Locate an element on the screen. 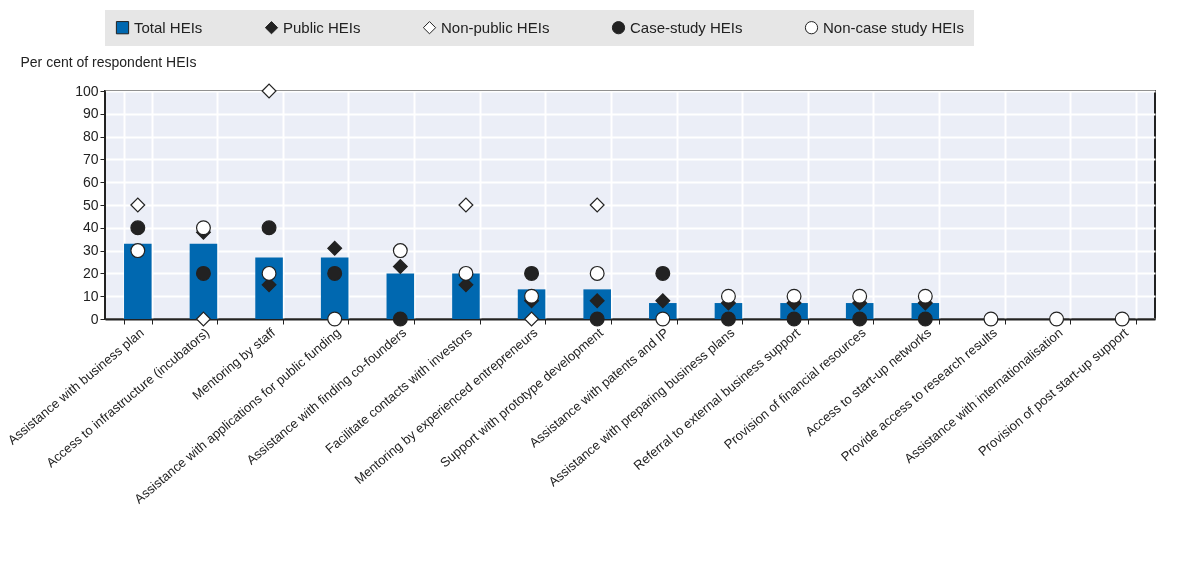  legend-label: Non-public HEIs is located at coordinates (495, 27).